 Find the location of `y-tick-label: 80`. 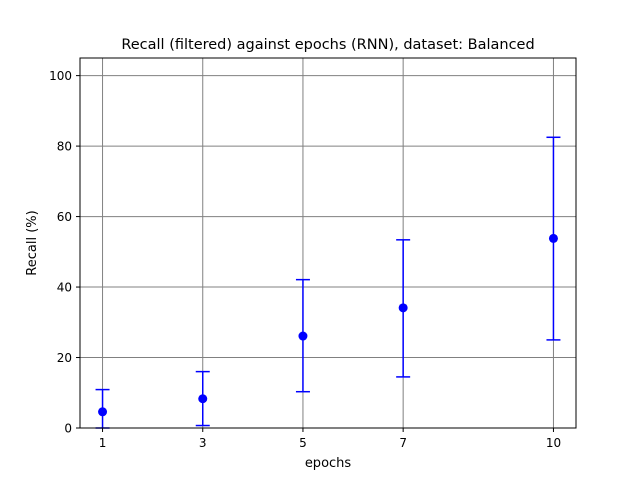

y-tick-label: 80 is located at coordinates (64, 147).